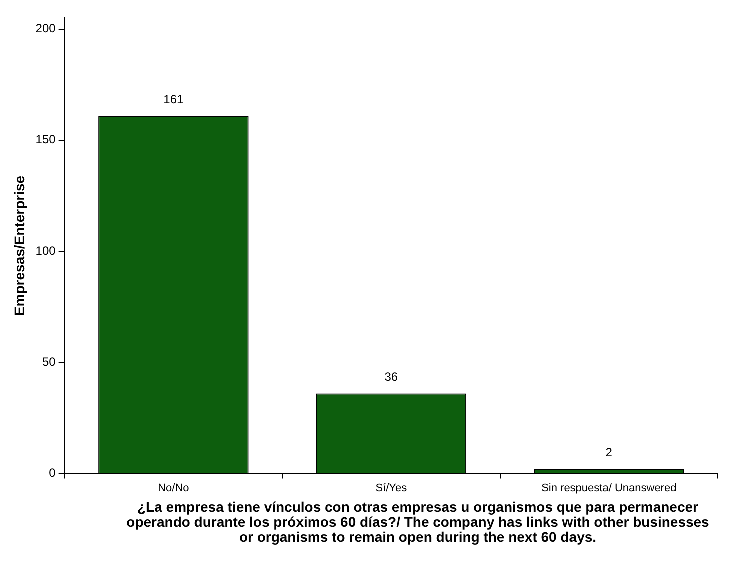  I want to click on y-tick-label: 0, so click(52, 473).